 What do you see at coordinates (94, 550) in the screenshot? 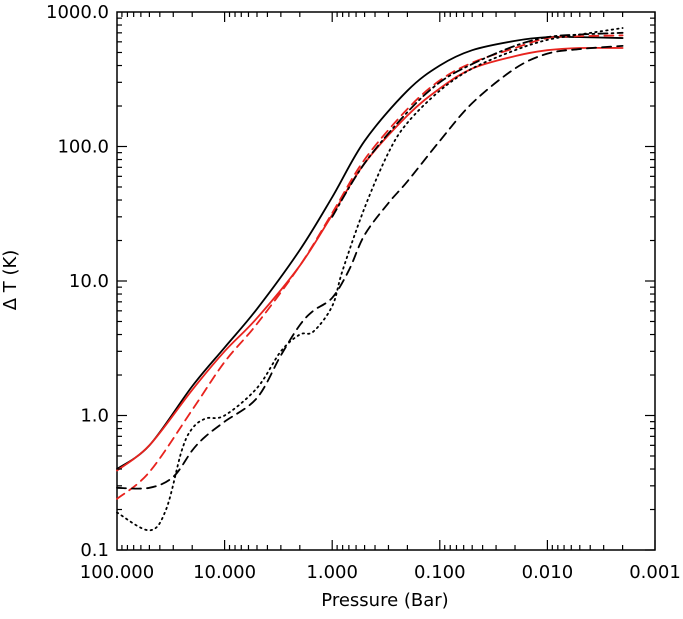
I see `y-tick-label: 0.1` at bounding box center [94, 550].